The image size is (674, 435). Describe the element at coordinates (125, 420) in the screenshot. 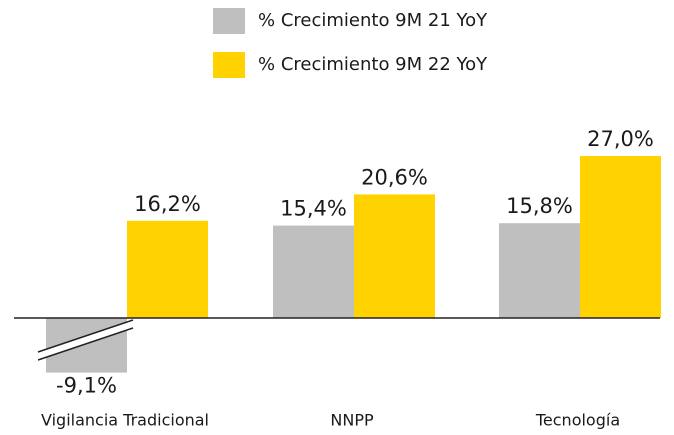

I see `category-label: Vigilancia Tradicional` at that location.